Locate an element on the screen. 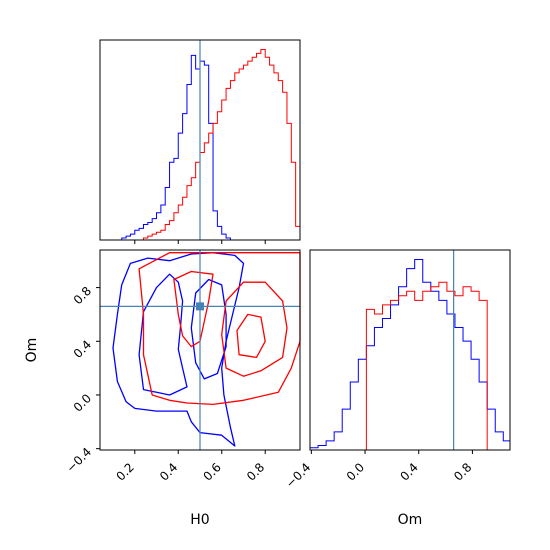 The height and width of the screenshot is (550, 550). x-axis-label-h0: H0 is located at coordinates (199, 520).